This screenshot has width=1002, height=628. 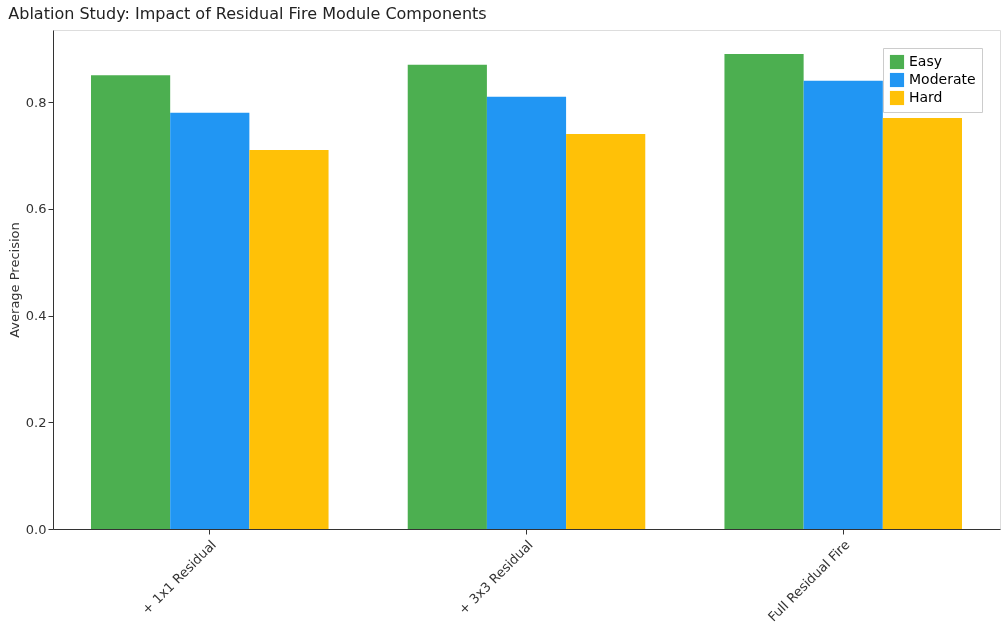 What do you see at coordinates (14, 280) in the screenshot?
I see `y-axis-title: Average Precision` at bounding box center [14, 280].